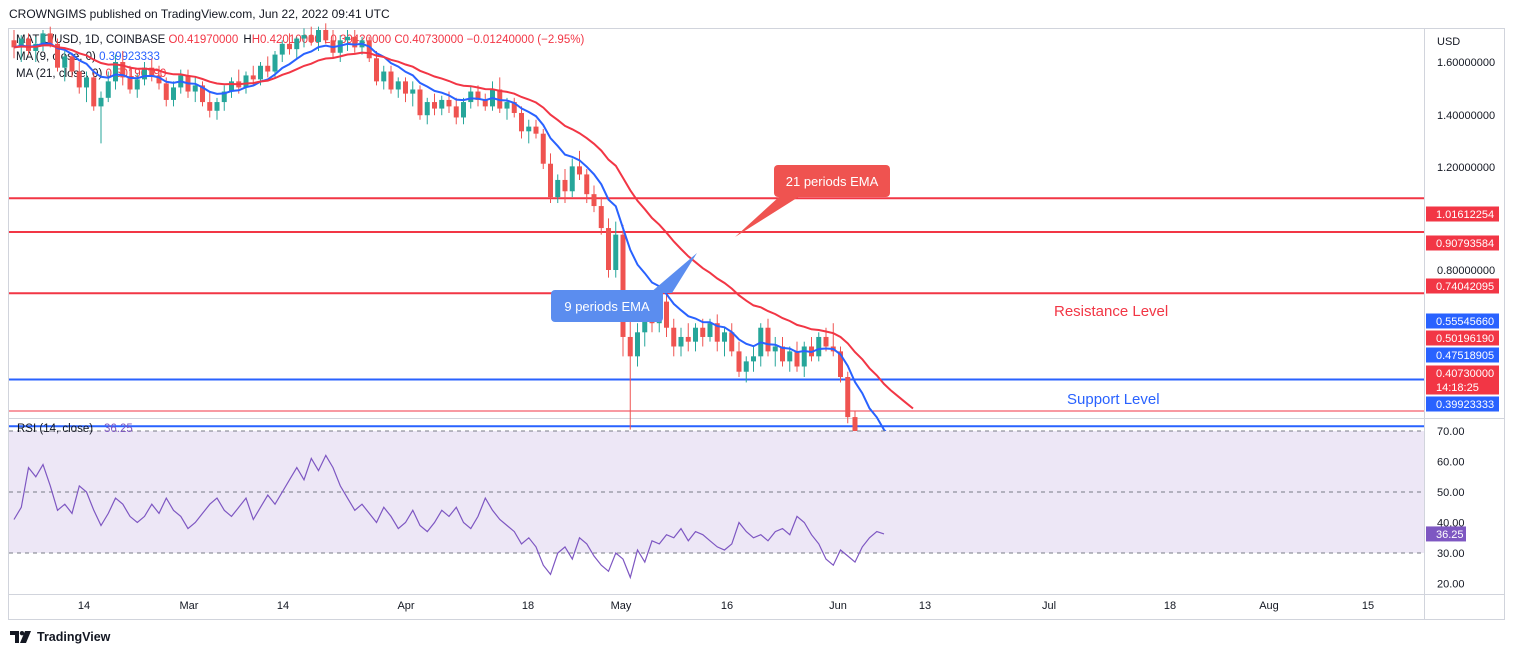  I want to click on tradingview-logo: TradingView, so click(60, 637).